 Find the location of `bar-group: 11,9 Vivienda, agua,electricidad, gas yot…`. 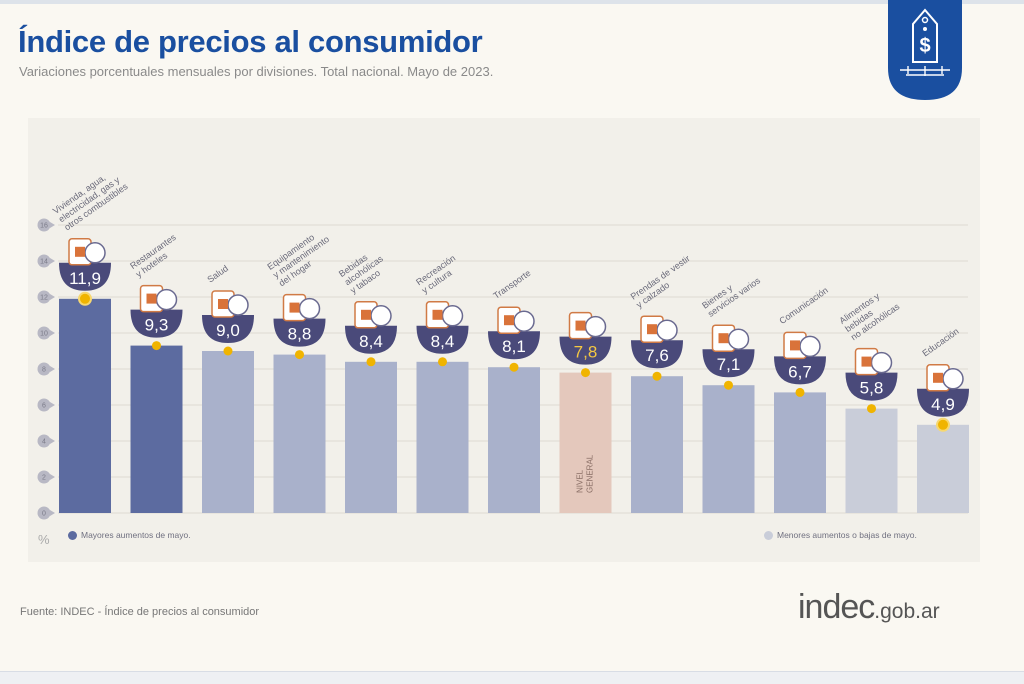

bar-group: 11,9 Vivienda, agua,electricidad, gas yot… is located at coordinates (90, 342).